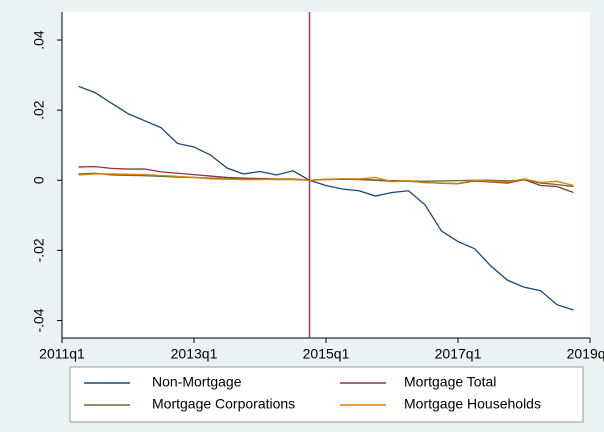 The image size is (604, 432). I want to click on legend-label: Mortgage Corporations, so click(223, 404).